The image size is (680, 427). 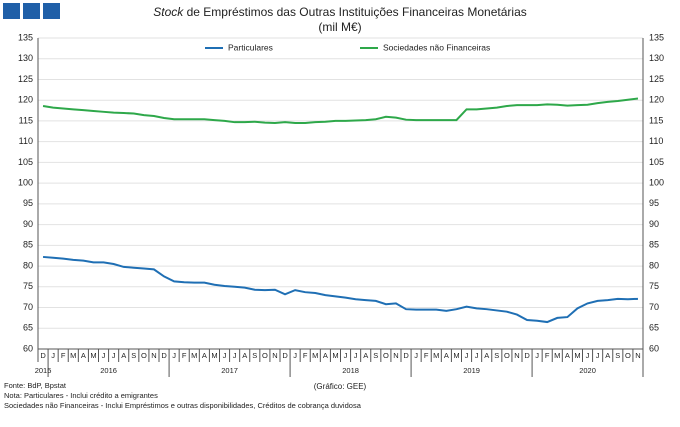 What do you see at coordinates (25, 162) in the screenshot?
I see `y-tick-label: 105` at bounding box center [25, 162].